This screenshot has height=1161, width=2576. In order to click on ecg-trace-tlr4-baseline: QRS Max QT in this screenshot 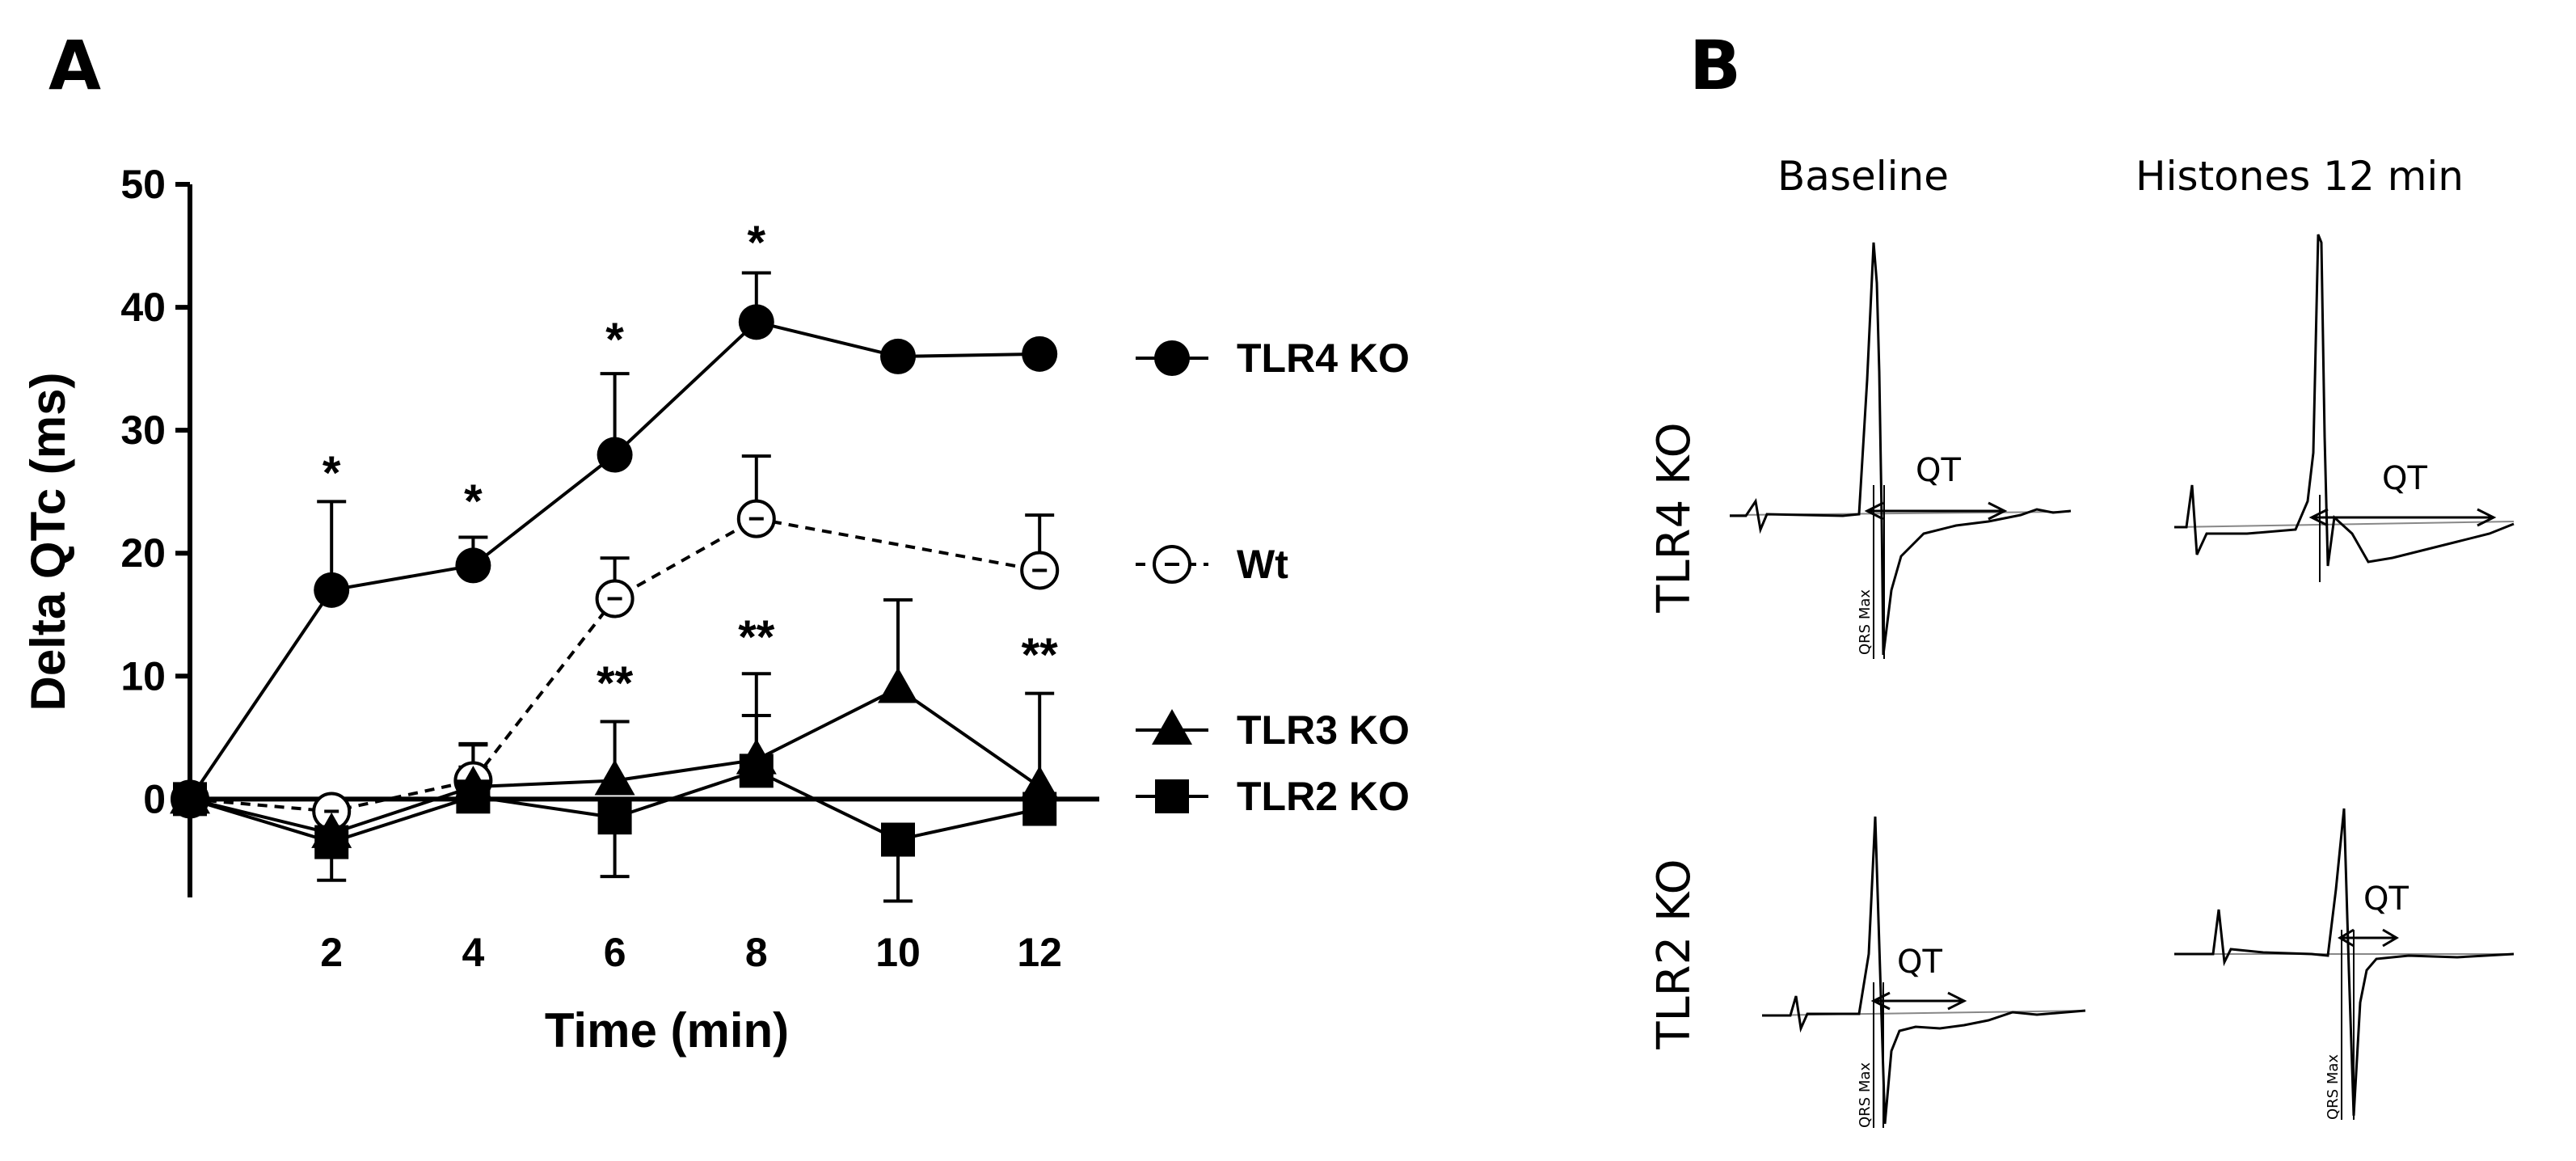, I will do `click(1901, 450)`.